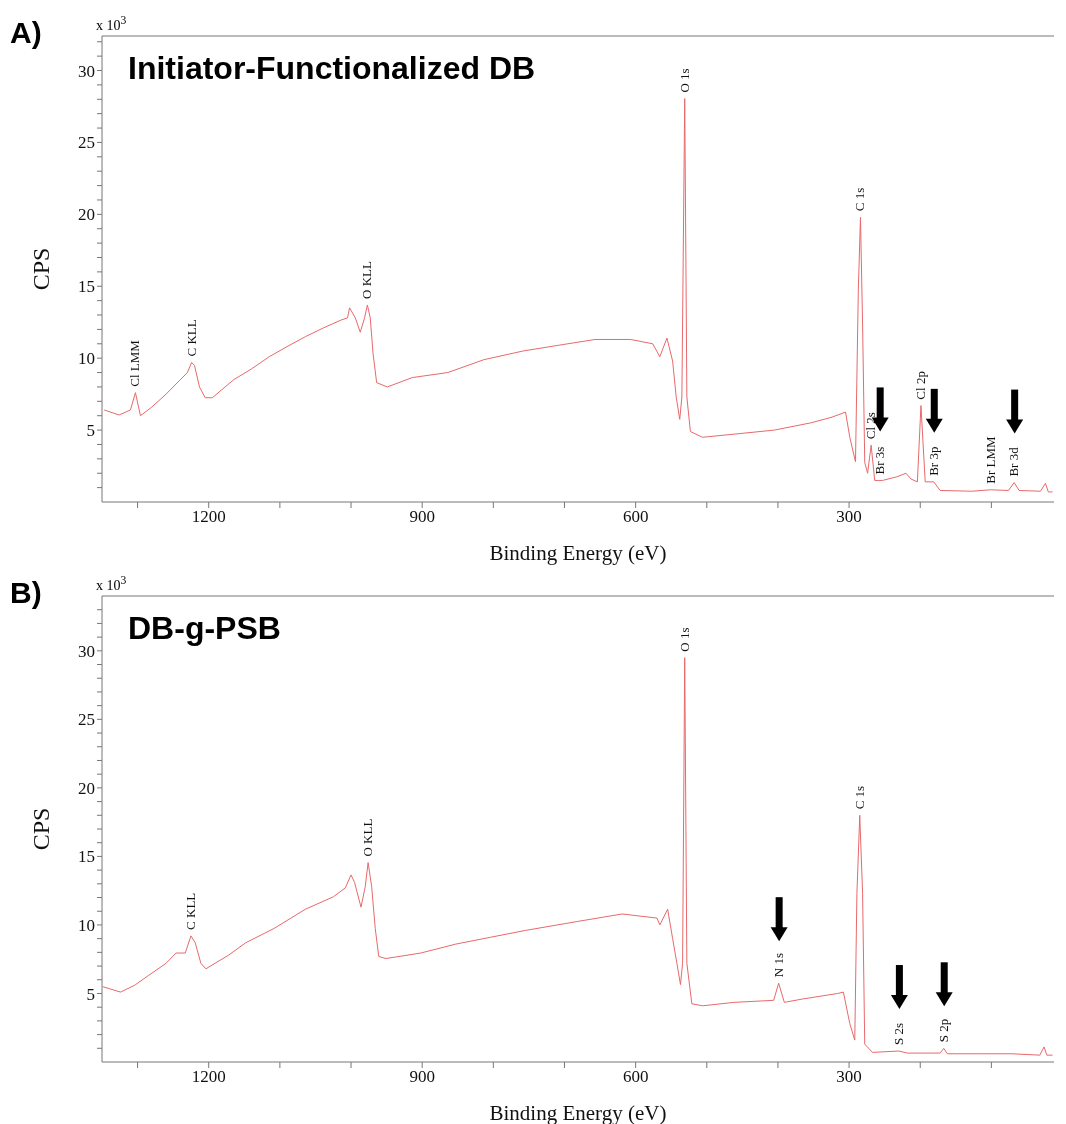 The height and width of the screenshot is (1124, 1066). Describe the element at coordinates (204, 628) in the screenshot. I see `text: DB-g-PSB` at that location.